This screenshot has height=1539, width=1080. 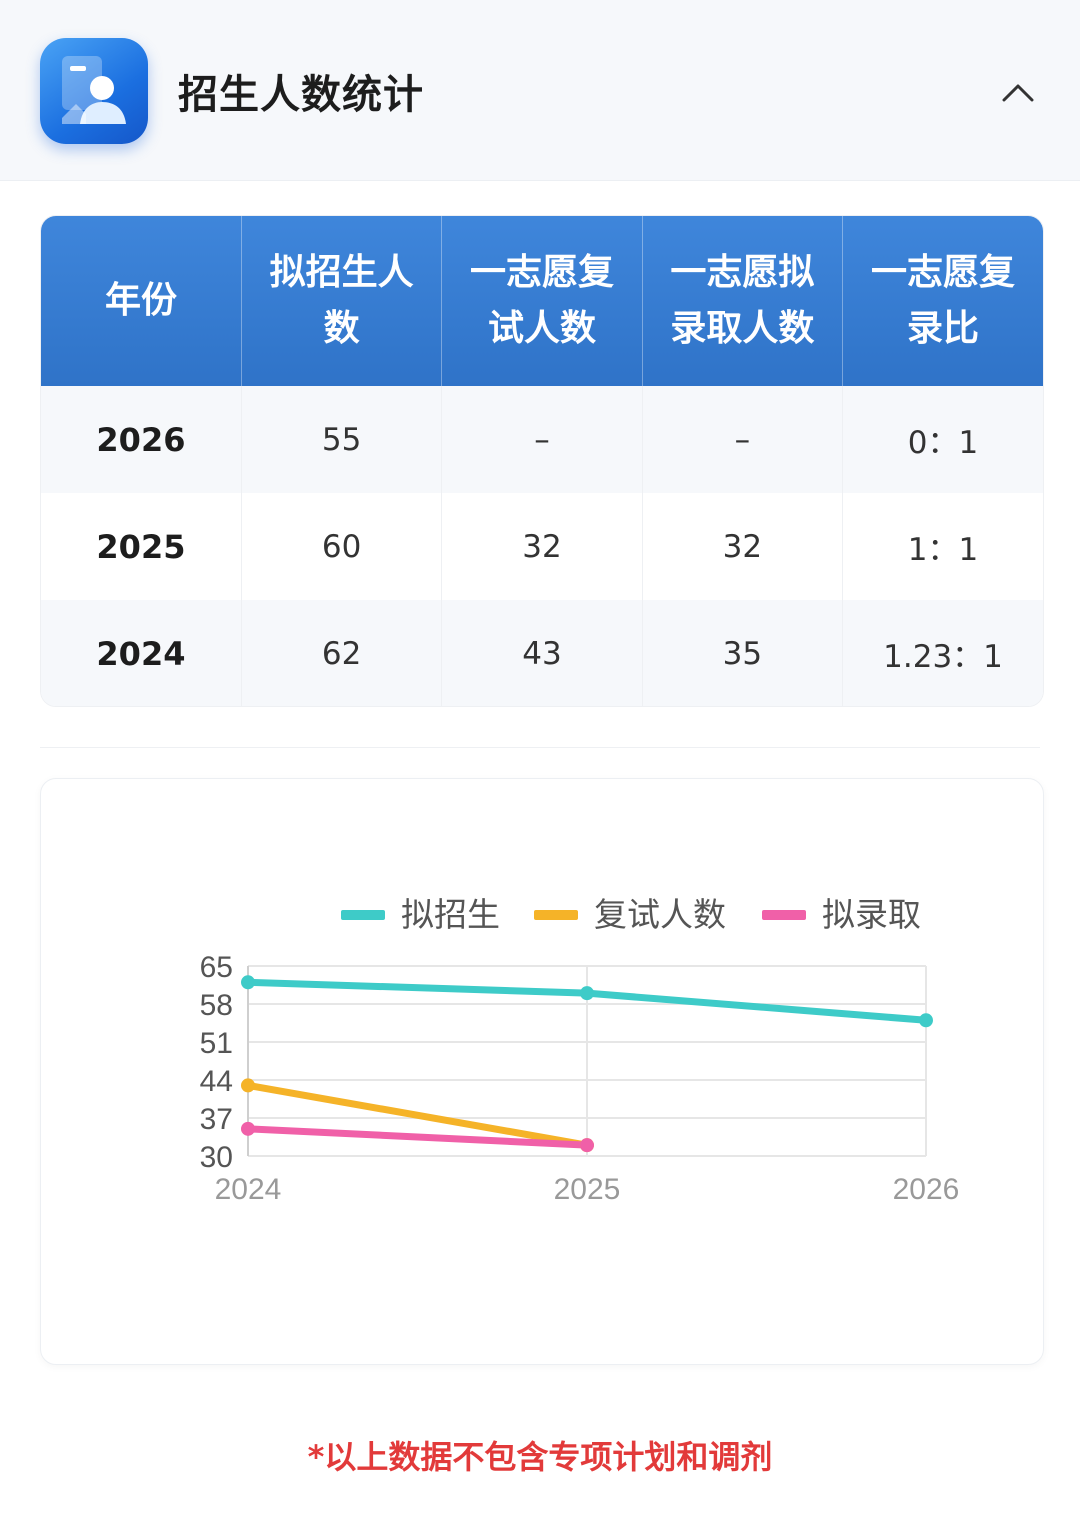 I want to click on cell-retest: 32, so click(x=542, y=546).